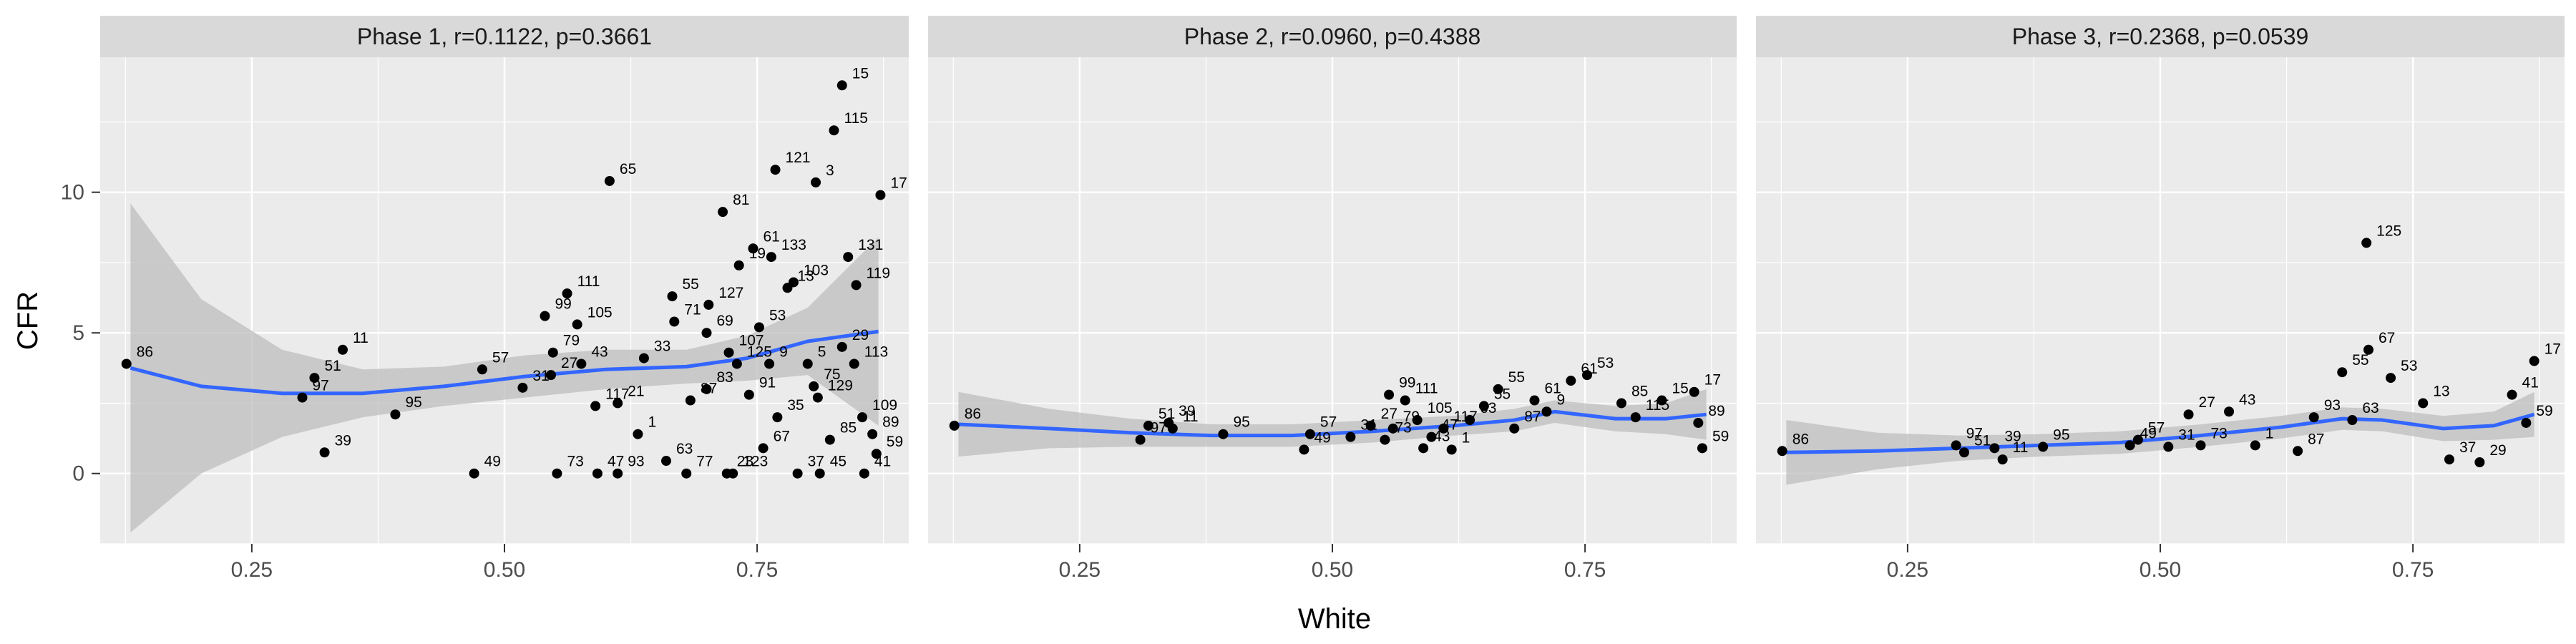  I want to click on point-label: 85, so click(848, 428).